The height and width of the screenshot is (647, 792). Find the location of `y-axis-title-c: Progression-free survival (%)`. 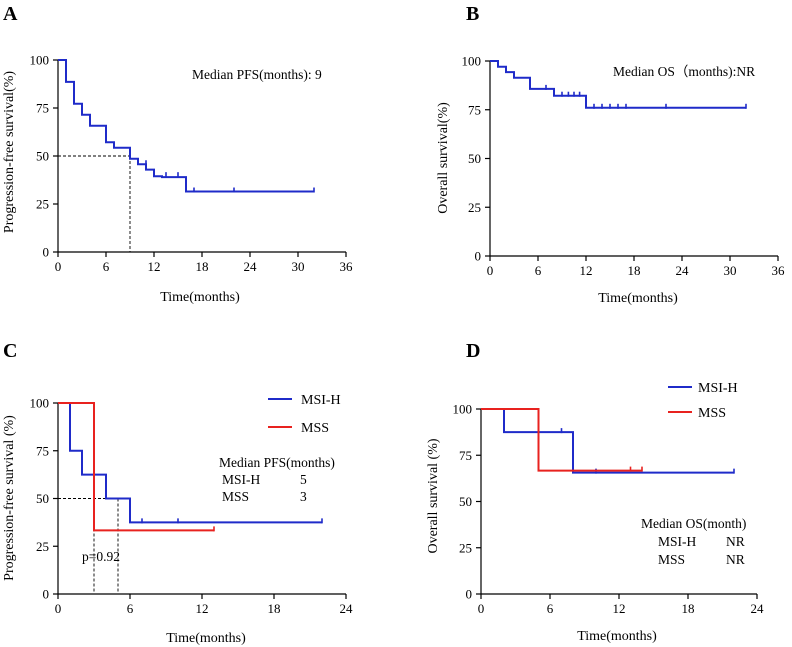

y-axis-title-c: Progression-free survival (%) is located at coordinates (9, 498).